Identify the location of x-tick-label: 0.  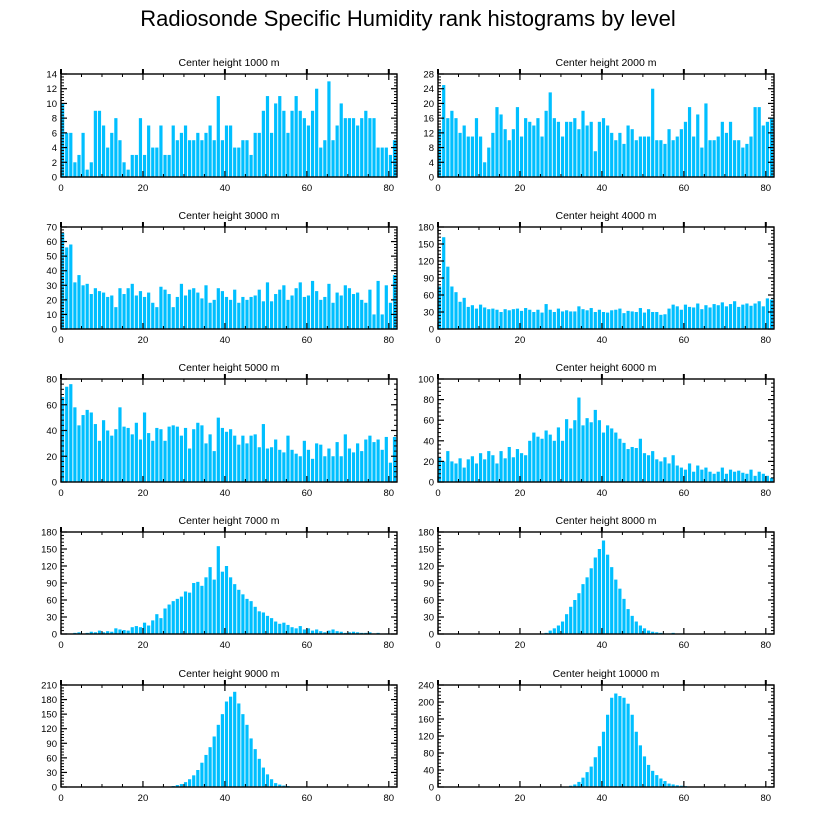
(60, 798).